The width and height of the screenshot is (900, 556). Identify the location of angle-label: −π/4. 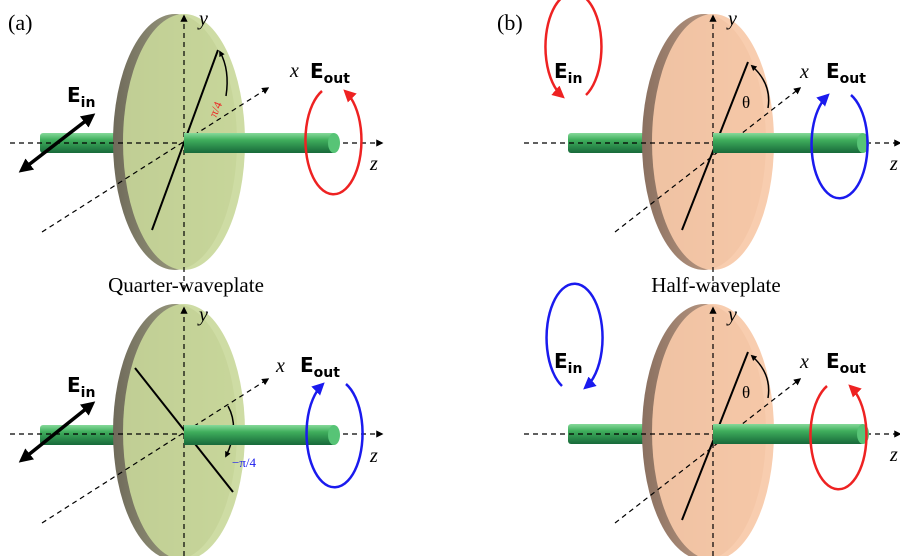
(244, 462).